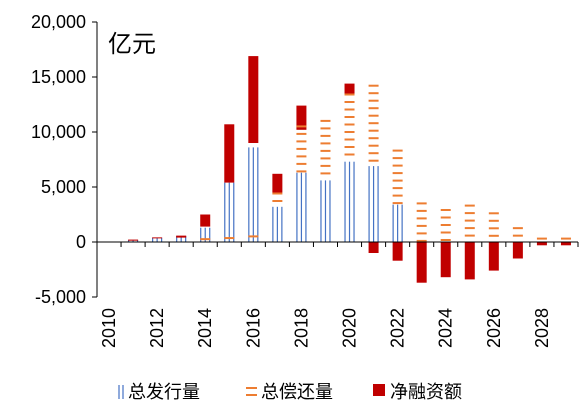  I want to click on bar-repayment-2026, so click(493, 224).